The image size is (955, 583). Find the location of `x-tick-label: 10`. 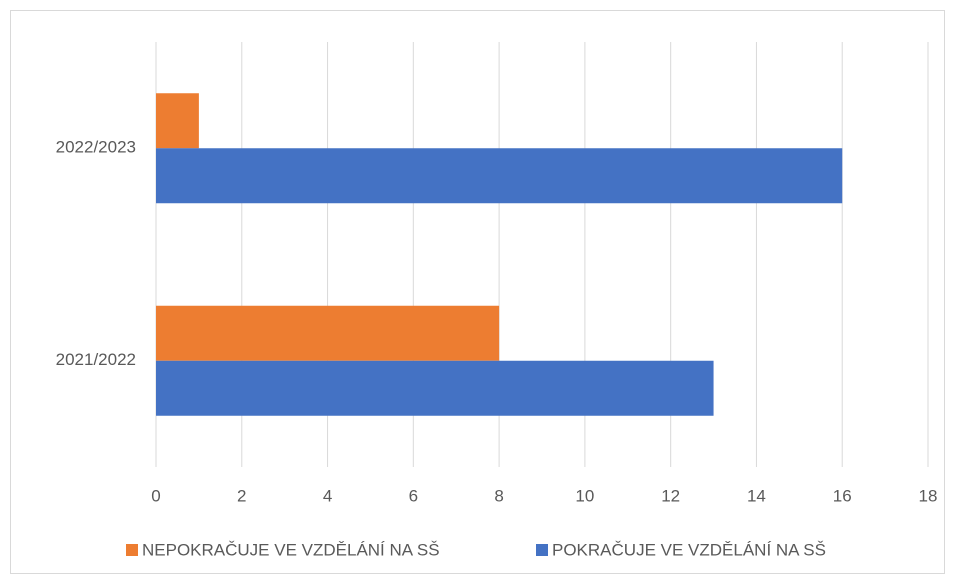

x-tick-label: 10 is located at coordinates (584, 495).